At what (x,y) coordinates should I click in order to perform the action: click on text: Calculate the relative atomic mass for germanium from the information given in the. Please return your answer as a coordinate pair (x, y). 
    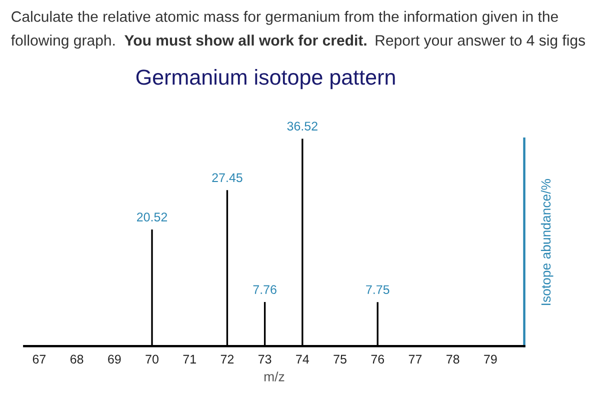
    Looking at the image, I should click on (285, 17).